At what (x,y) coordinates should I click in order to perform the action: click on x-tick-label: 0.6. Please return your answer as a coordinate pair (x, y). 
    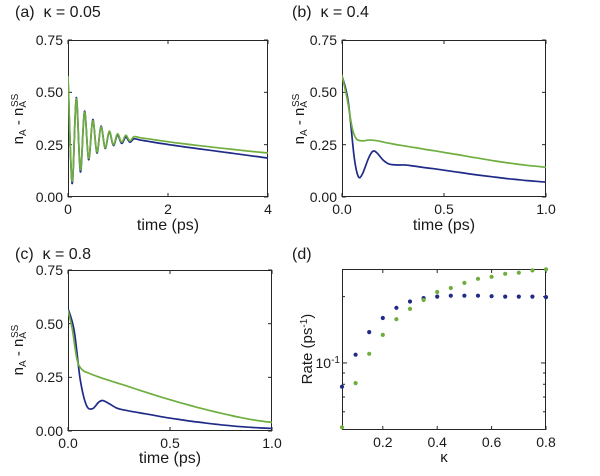
    Looking at the image, I should click on (491, 442).